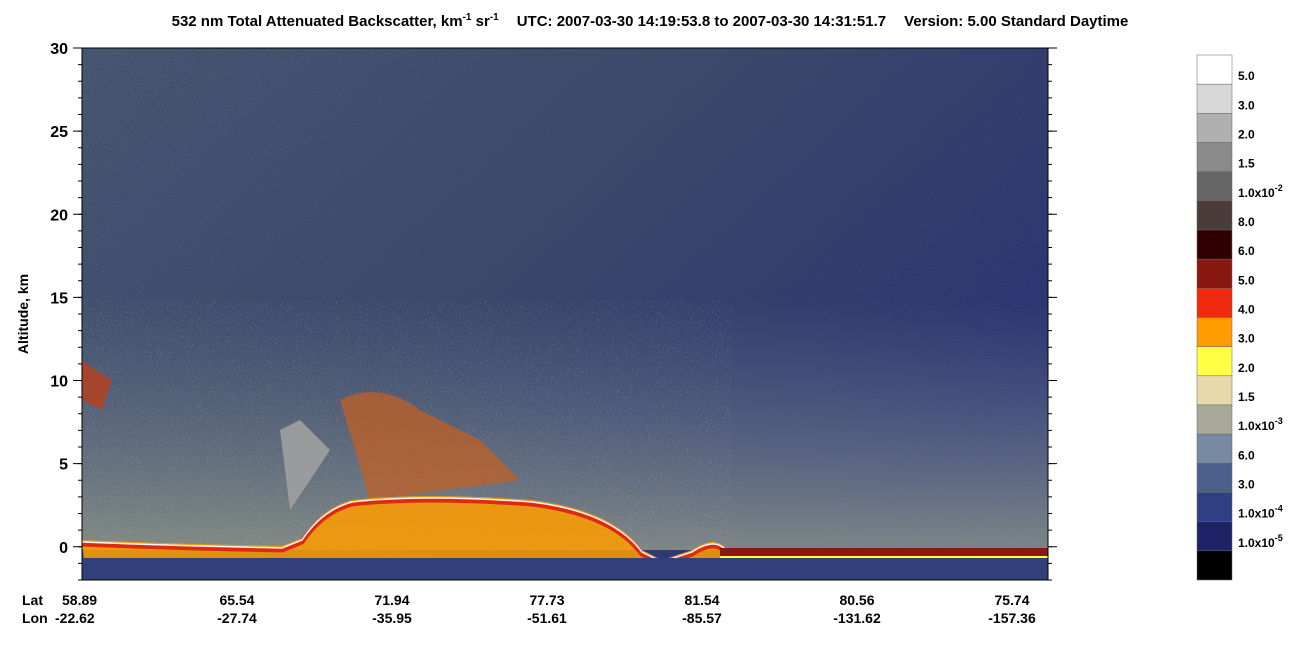 The width and height of the screenshot is (1300, 672). I want to click on y-tick-label: 15, so click(59, 298).